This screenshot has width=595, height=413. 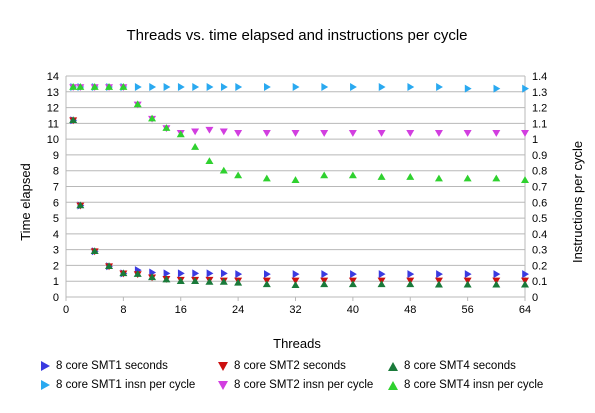 What do you see at coordinates (539, 219) in the screenshot?
I see `y2-tick-label: 0.5` at bounding box center [539, 219].